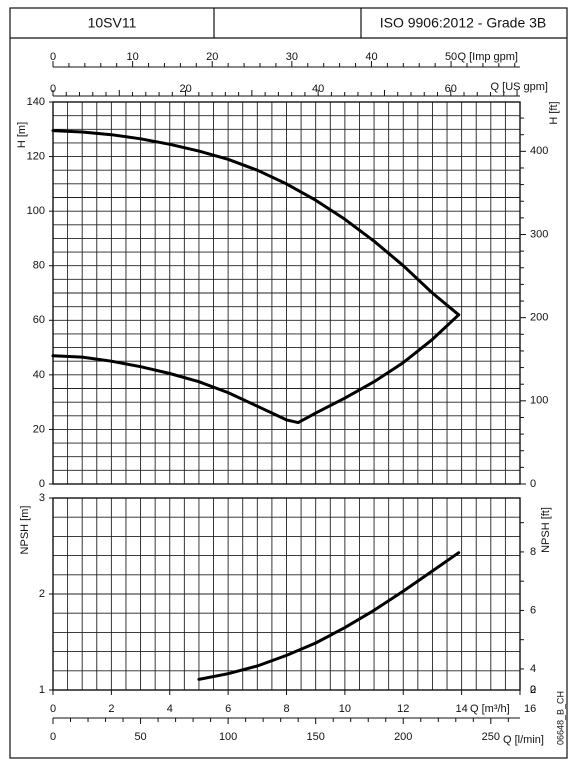 This screenshot has width=576, height=766. Describe the element at coordinates (39, 266) in the screenshot. I see `head-y-tick-label: 80` at that location.